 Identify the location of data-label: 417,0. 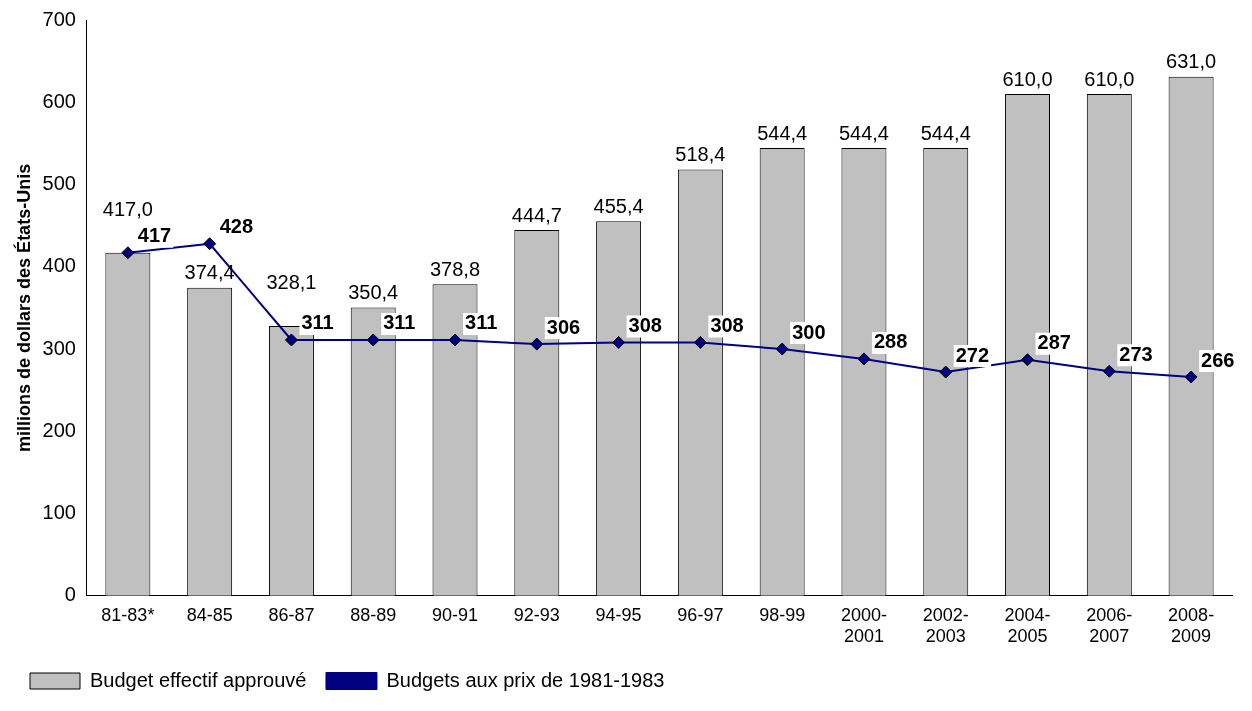
(127, 209).